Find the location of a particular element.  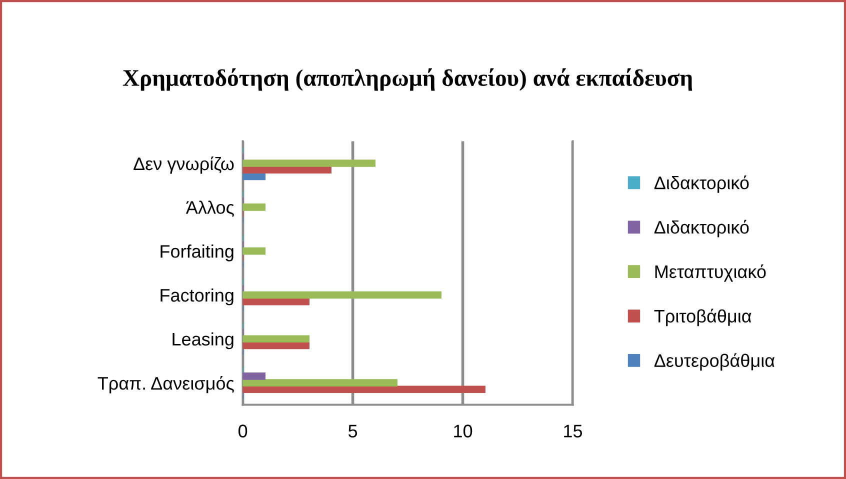

y-tick-label: Άλλος is located at coordinates (210, 208).